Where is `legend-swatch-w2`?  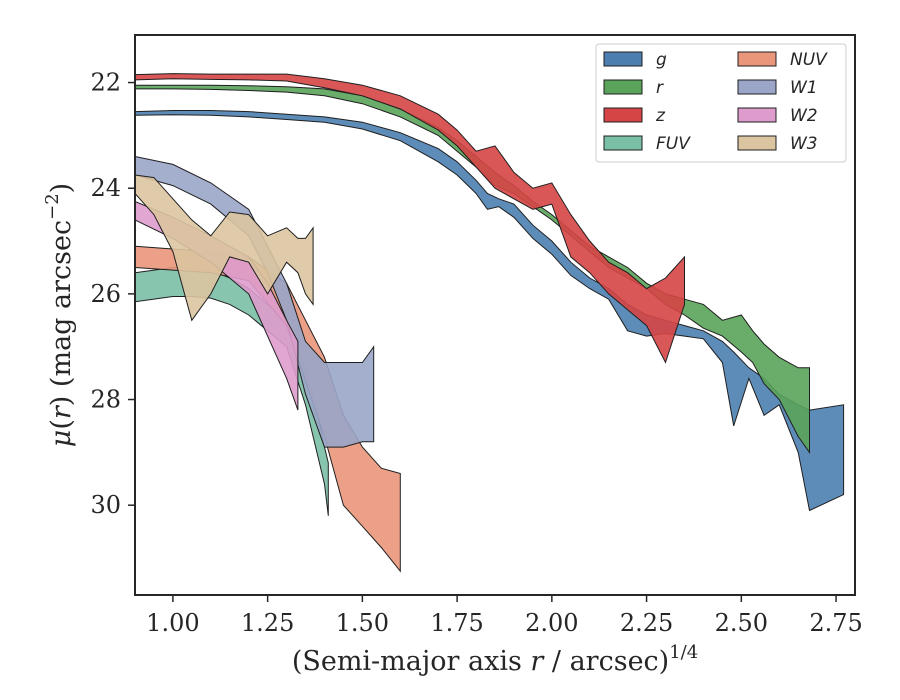 legend-swatch-w2 is located at coordinates (757, 115).